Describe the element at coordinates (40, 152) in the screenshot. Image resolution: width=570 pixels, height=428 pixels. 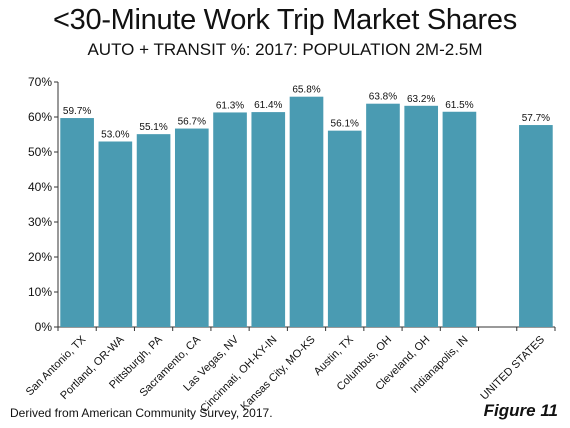
I see `y-tick-label: 50%` at that location.